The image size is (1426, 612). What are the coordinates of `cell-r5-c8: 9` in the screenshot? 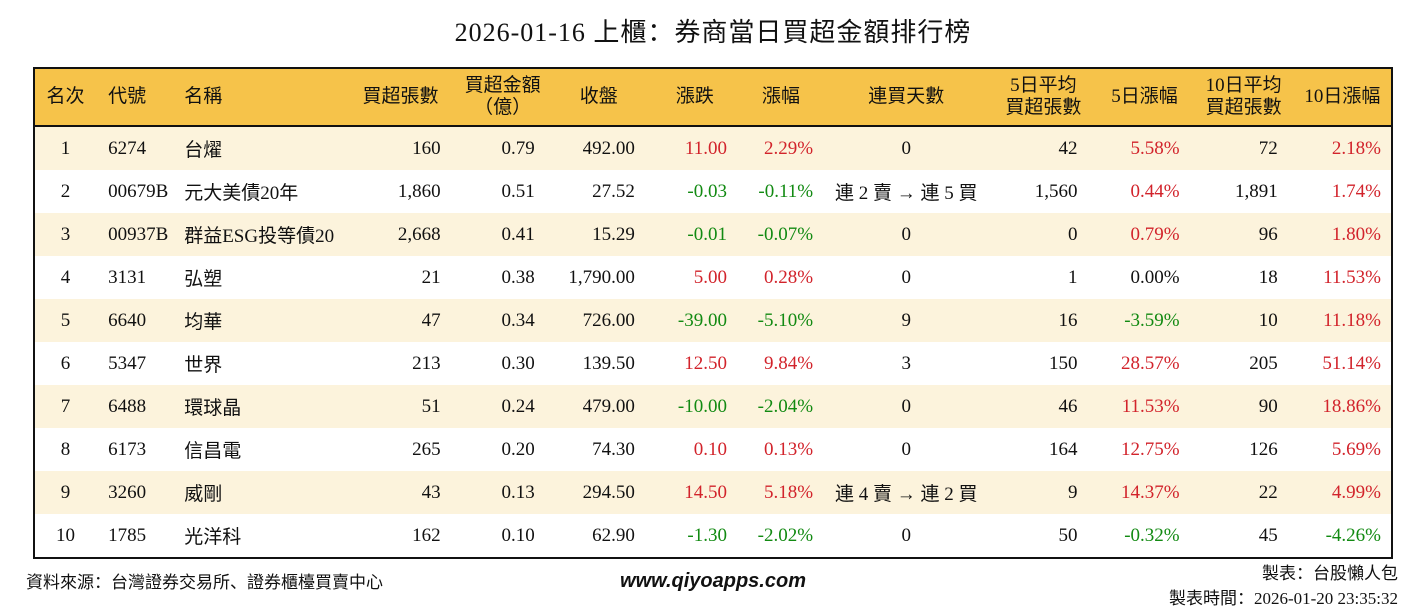 It's located at (906, 320).